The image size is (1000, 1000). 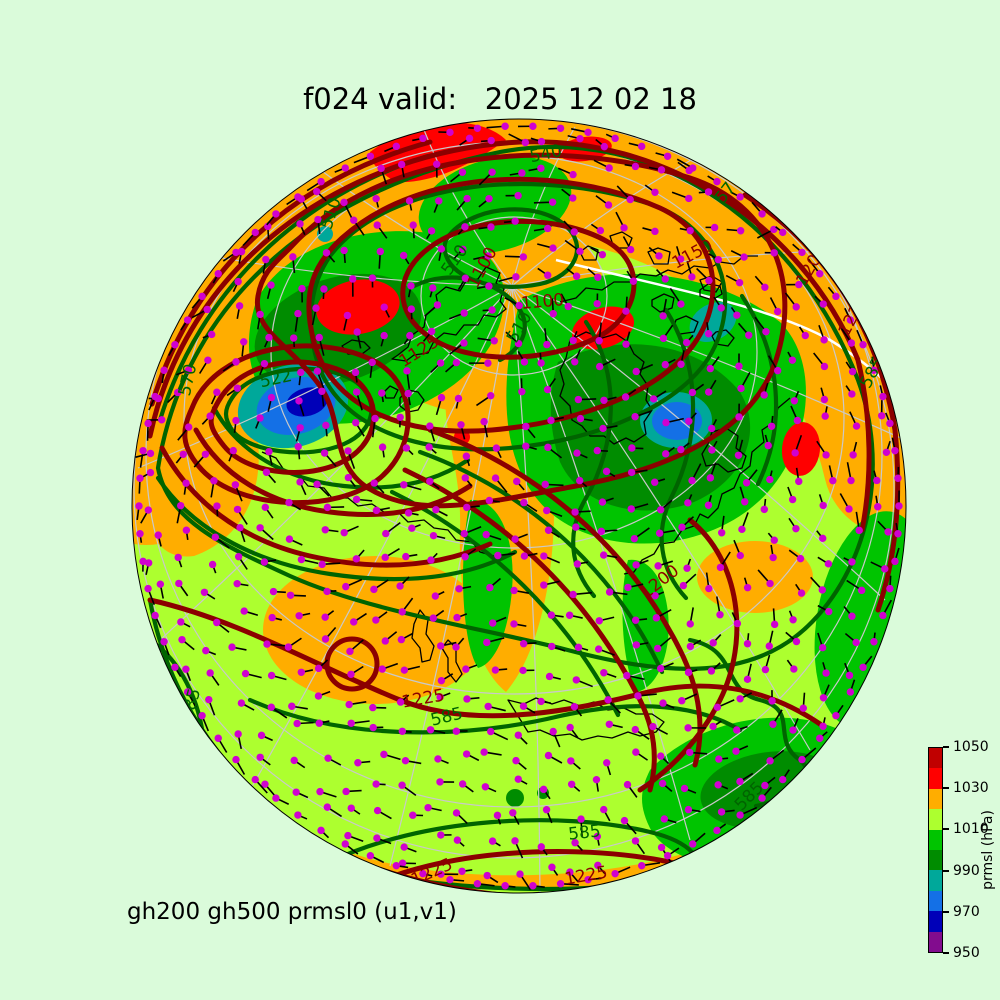 I want to click on colorbar-tick-label: 950, so click(x=966, y=953).